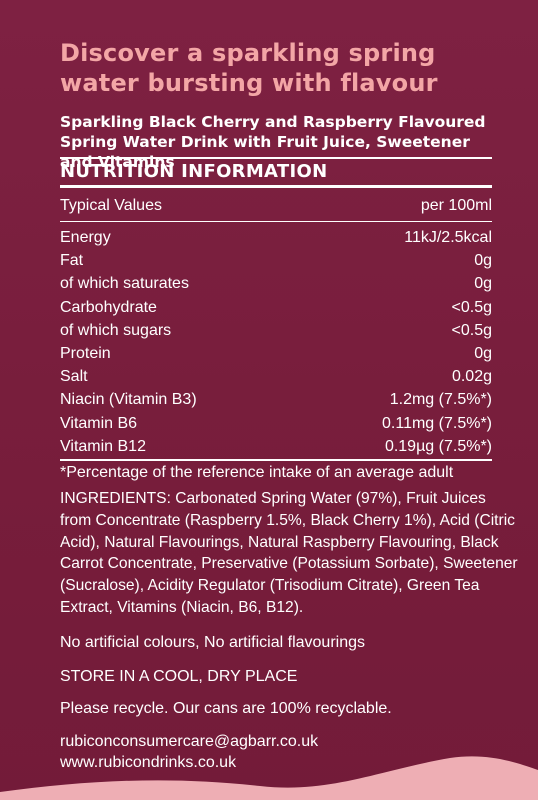 The image size is (538, 800). What do you see at coordinates (74, 377) in the screenshot?
I see `nutrient-label: Salt` at bounding box center [74, 377].